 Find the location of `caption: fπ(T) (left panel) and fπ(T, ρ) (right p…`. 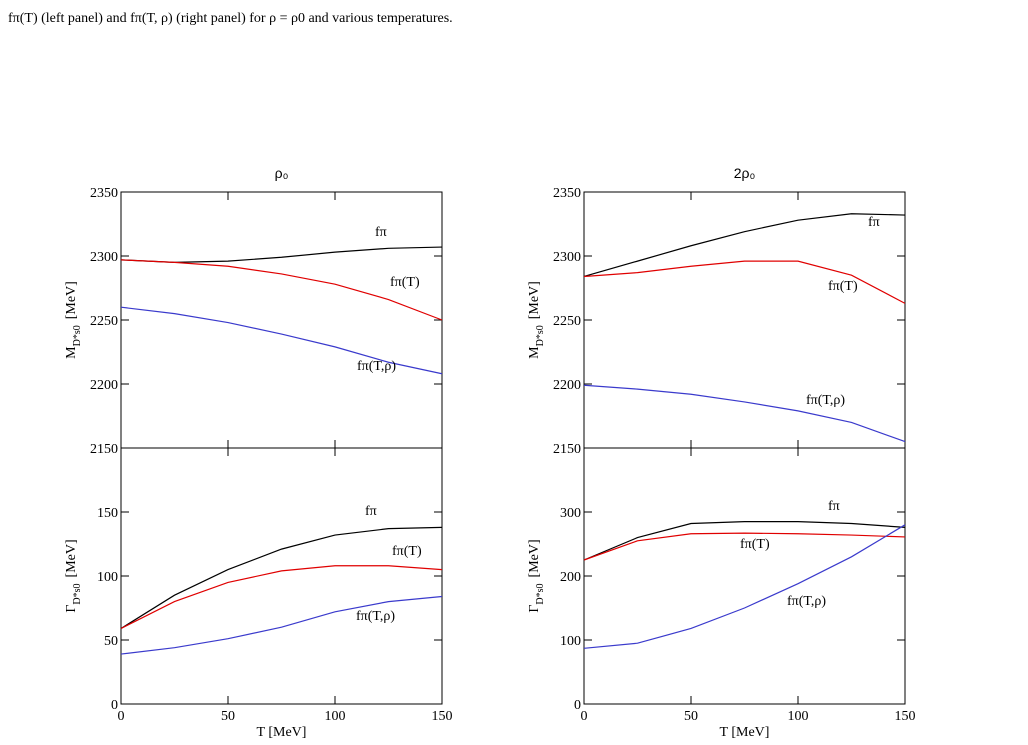

caption: fπ(T) (left panel) and fπ(T, ρ) (right p… is located at coordinates (230, 18).